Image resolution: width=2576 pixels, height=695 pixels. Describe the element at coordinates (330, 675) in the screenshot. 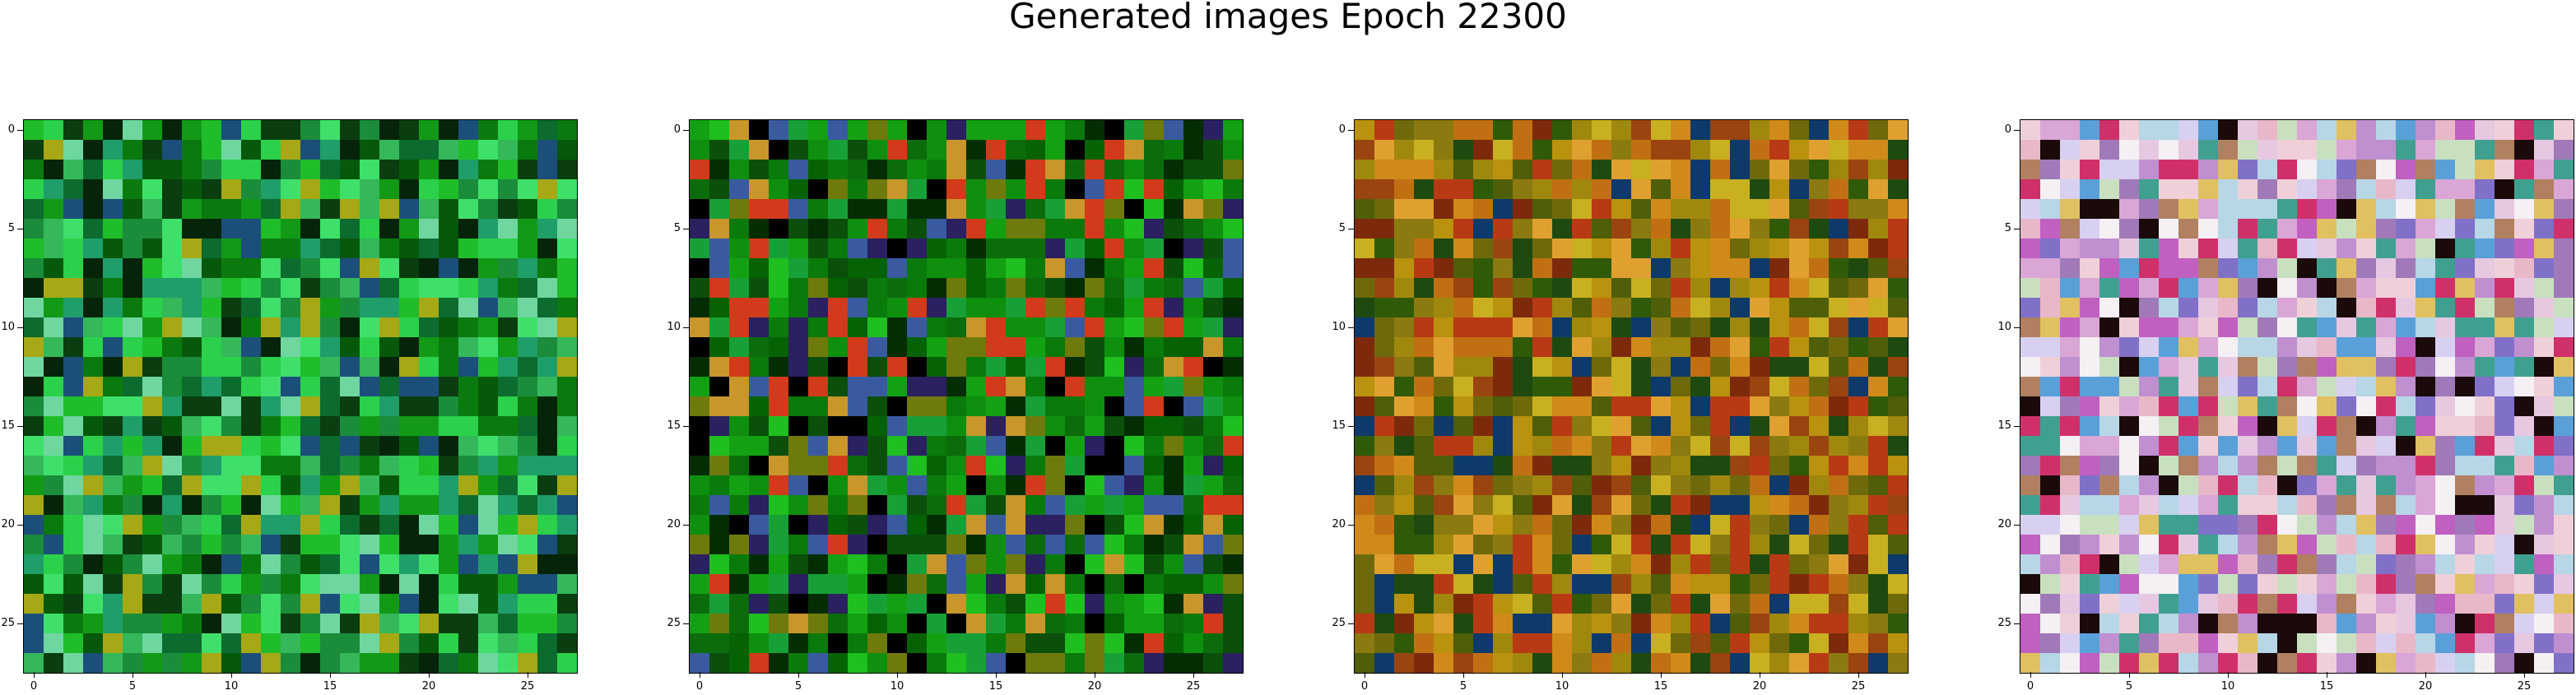

I see `x-tick-mark` at that location.